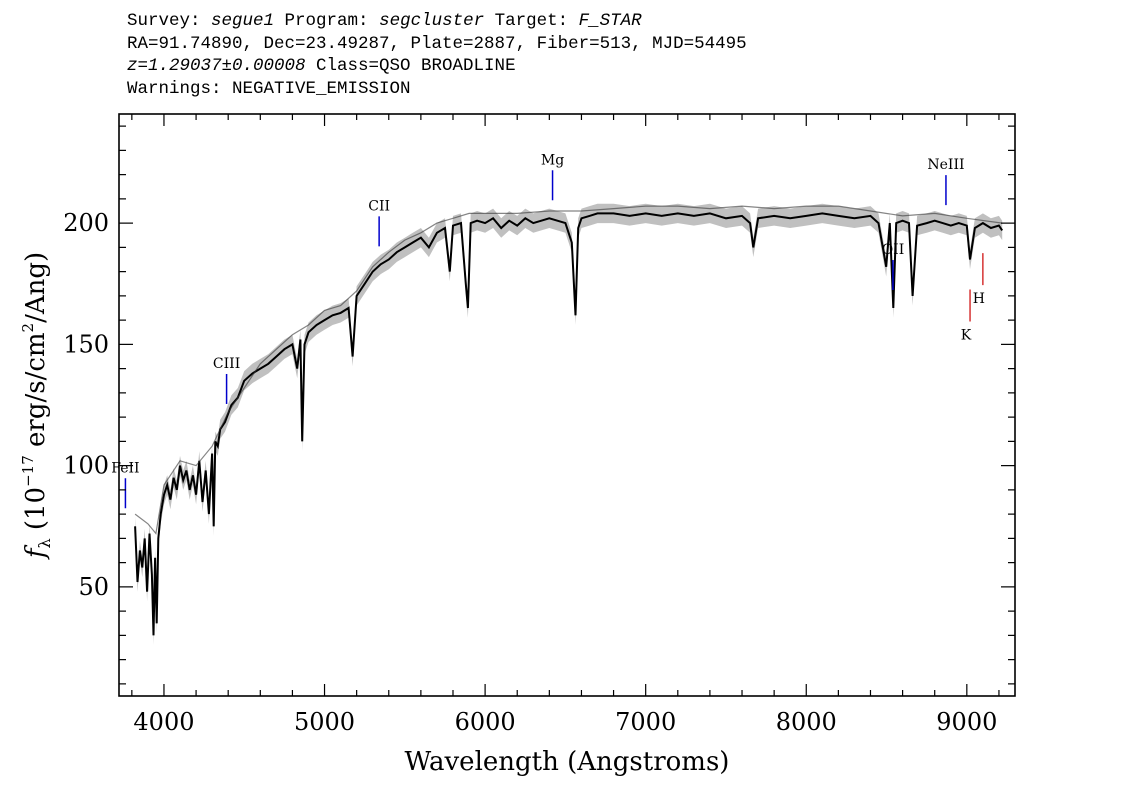 Image resolution: width=1134 pixels, height=810 pixels. What do you see at coordinates (36, 406) in the screenshot?
I see `y-axis-label: fλ (10−17 erg/s/cm2/Ang)` at bounding box center [36, 406].